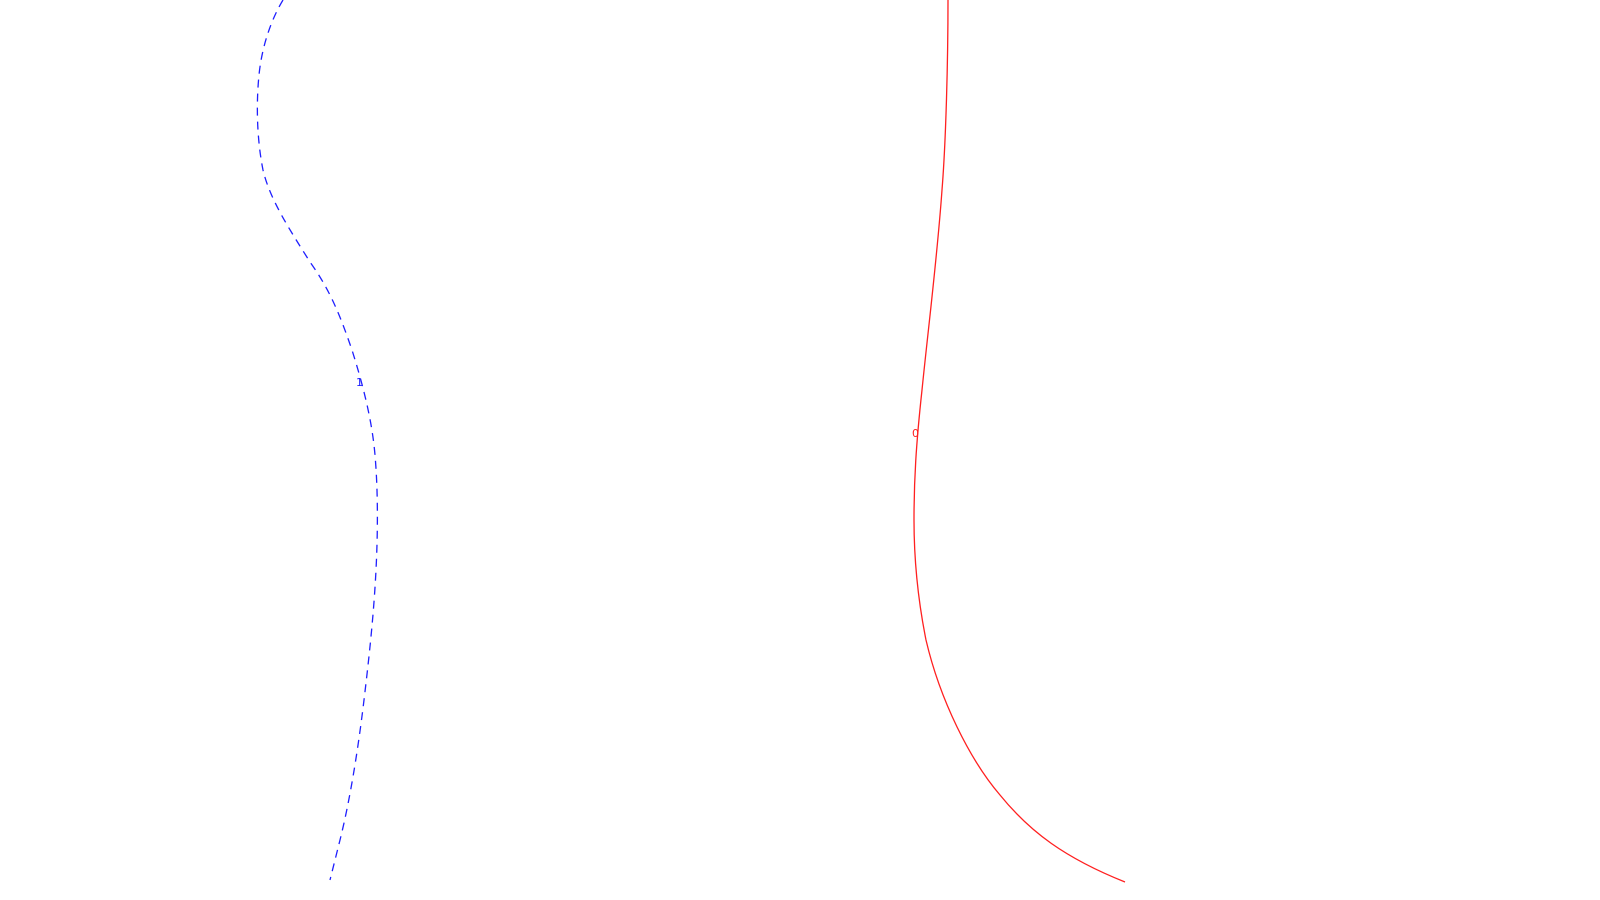 The image size is (1600, 900). What do you see at coordinates (359, 382) in the screenshot?
I see `dashed-contour-label: 1` at bounding box center [359, 382].